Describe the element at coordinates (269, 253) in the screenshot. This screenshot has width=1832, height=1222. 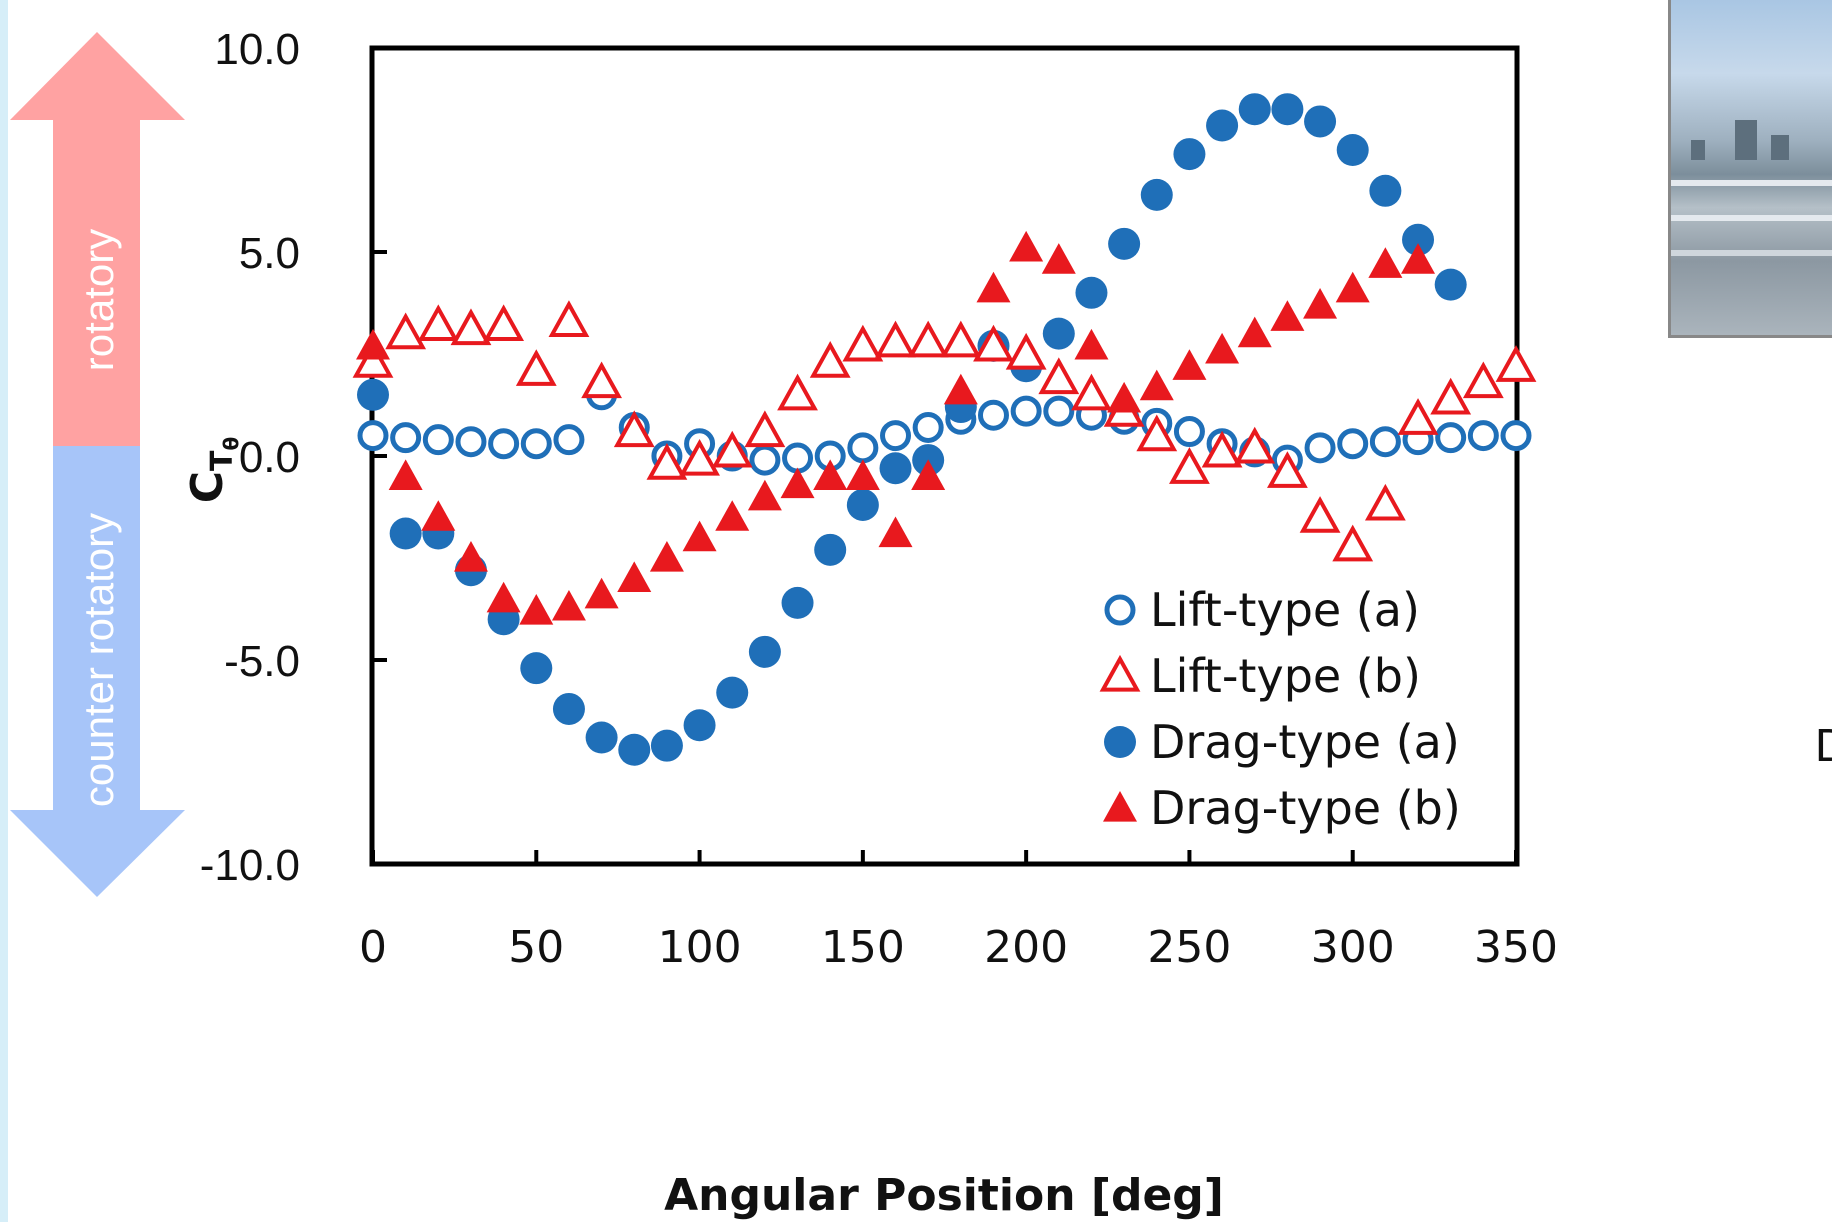
I see `y-tick-label: 5.0` at that location.